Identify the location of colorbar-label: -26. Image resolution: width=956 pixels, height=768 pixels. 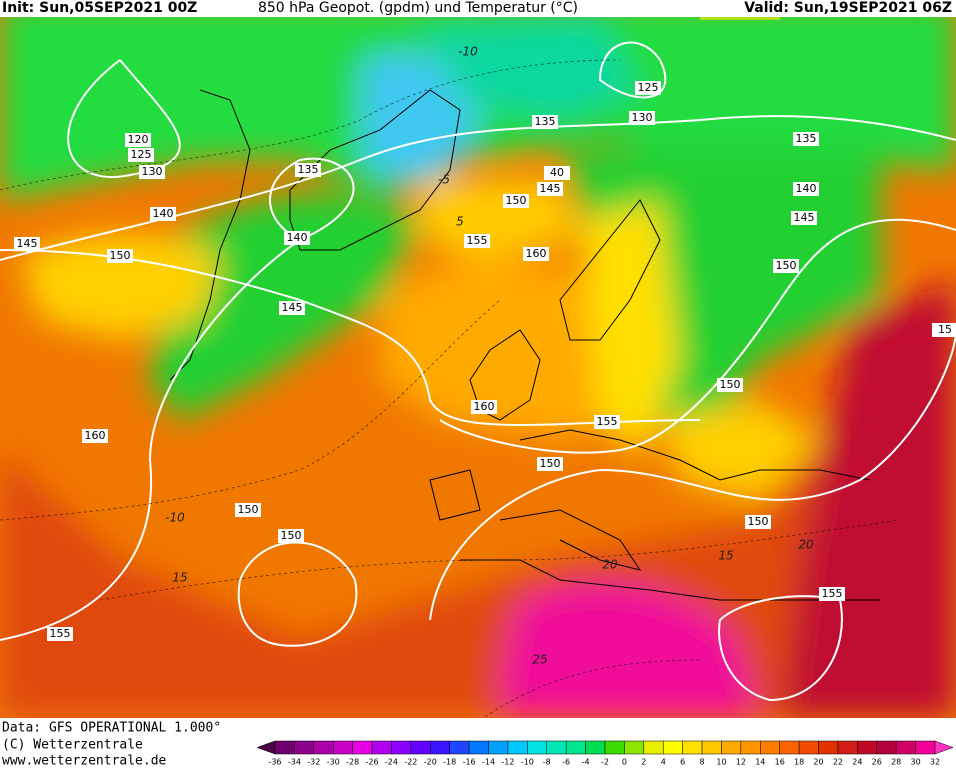
(372, 762).